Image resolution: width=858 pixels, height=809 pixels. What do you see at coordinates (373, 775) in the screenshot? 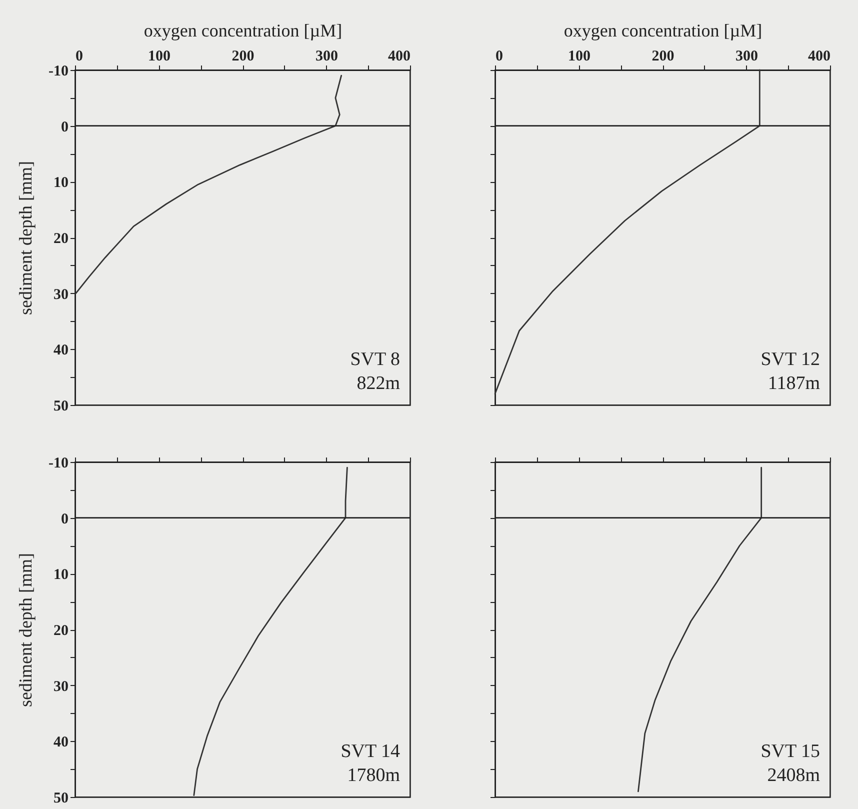
I see `annotation: 1780m` at bounding box center [373, 775].